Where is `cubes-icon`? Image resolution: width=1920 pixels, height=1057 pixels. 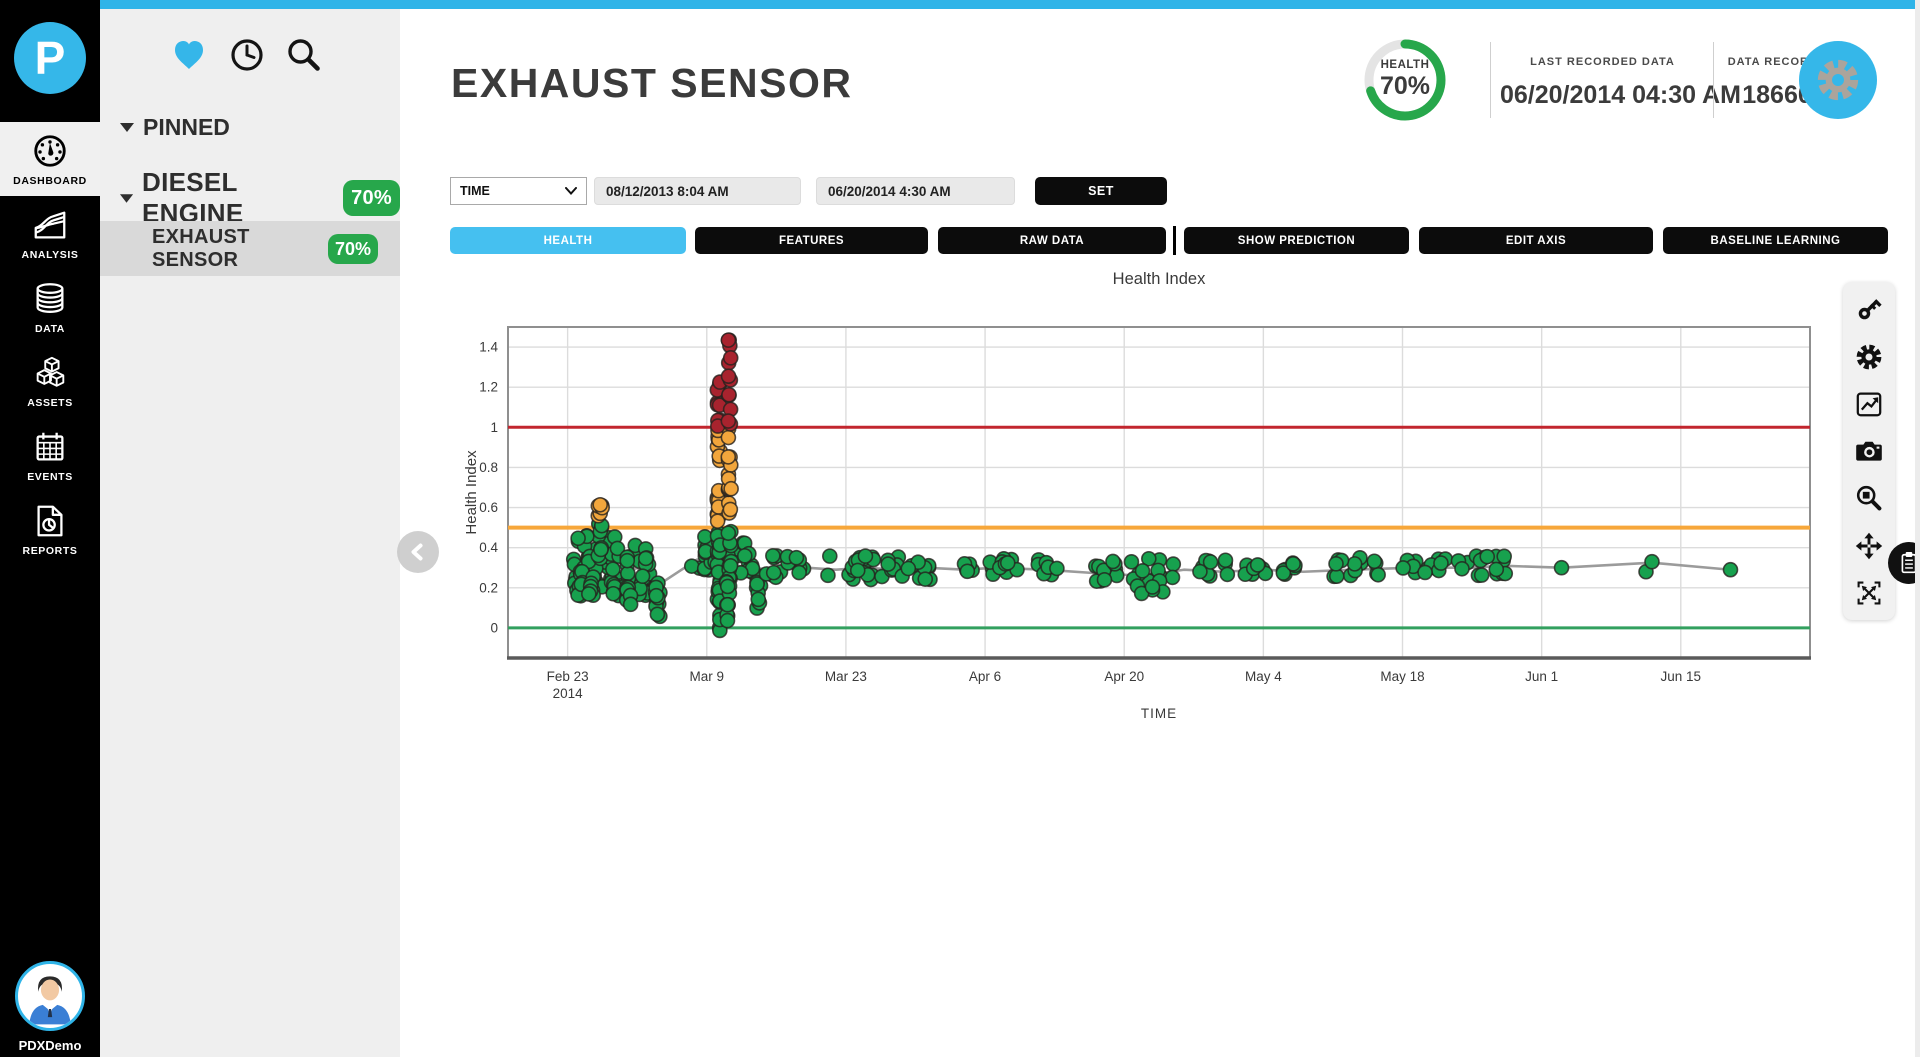
cubes-icon is located at coordinates (50, 373).